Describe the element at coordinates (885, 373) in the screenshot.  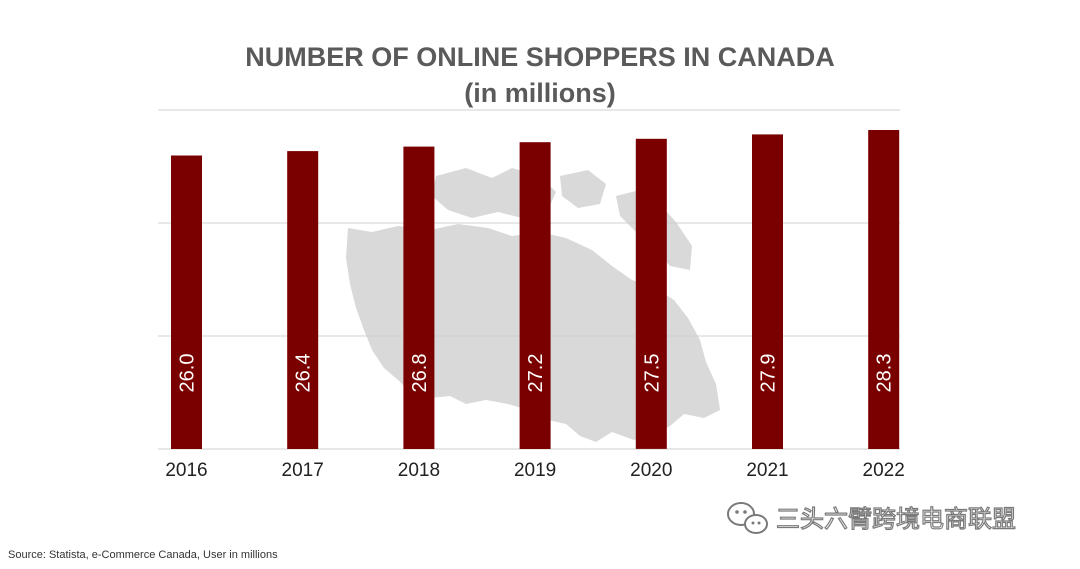
I see `data-label: 28.3` at that location.